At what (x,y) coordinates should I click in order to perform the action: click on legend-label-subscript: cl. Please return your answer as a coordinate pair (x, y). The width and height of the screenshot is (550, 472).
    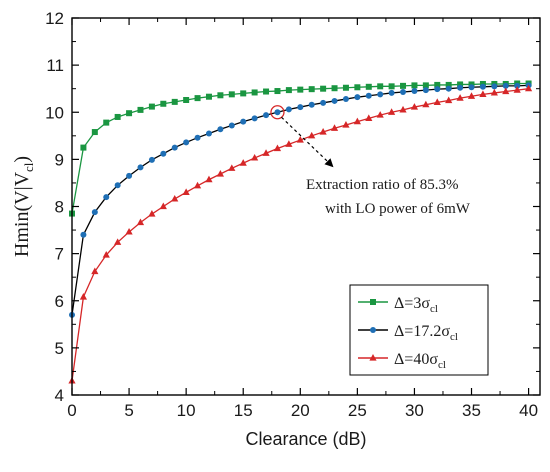
    Looking at the image, I should click on (442, 365).